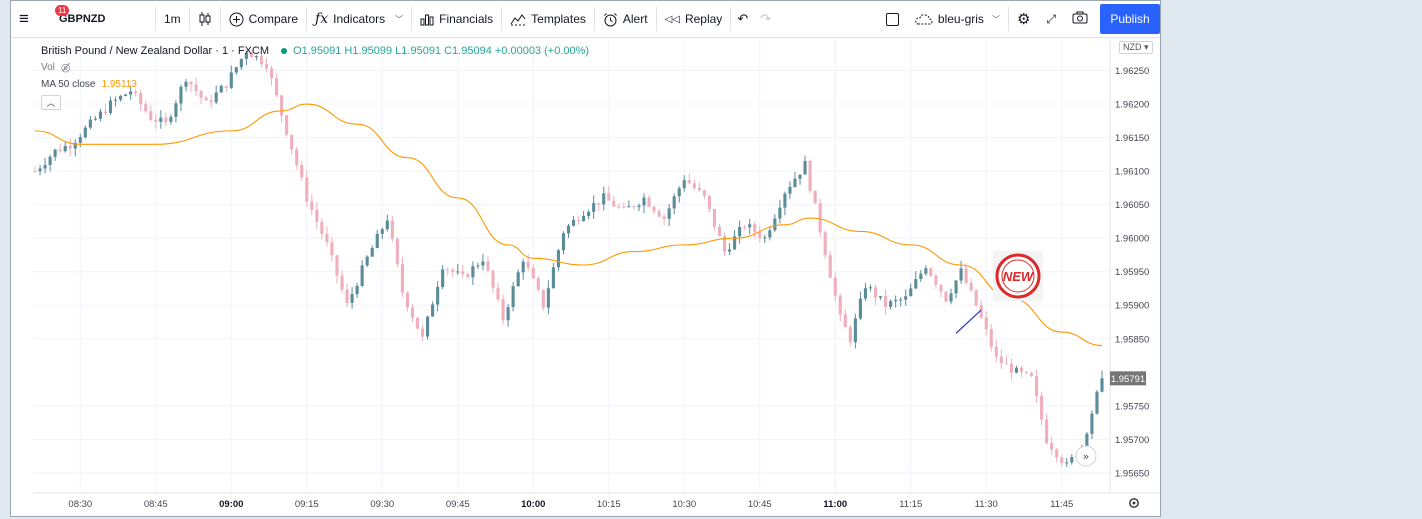 Image resolution: width=1422 pixels, height=519 pixels. I want to click on time-tick-label: 08:30, so click(80, 504).